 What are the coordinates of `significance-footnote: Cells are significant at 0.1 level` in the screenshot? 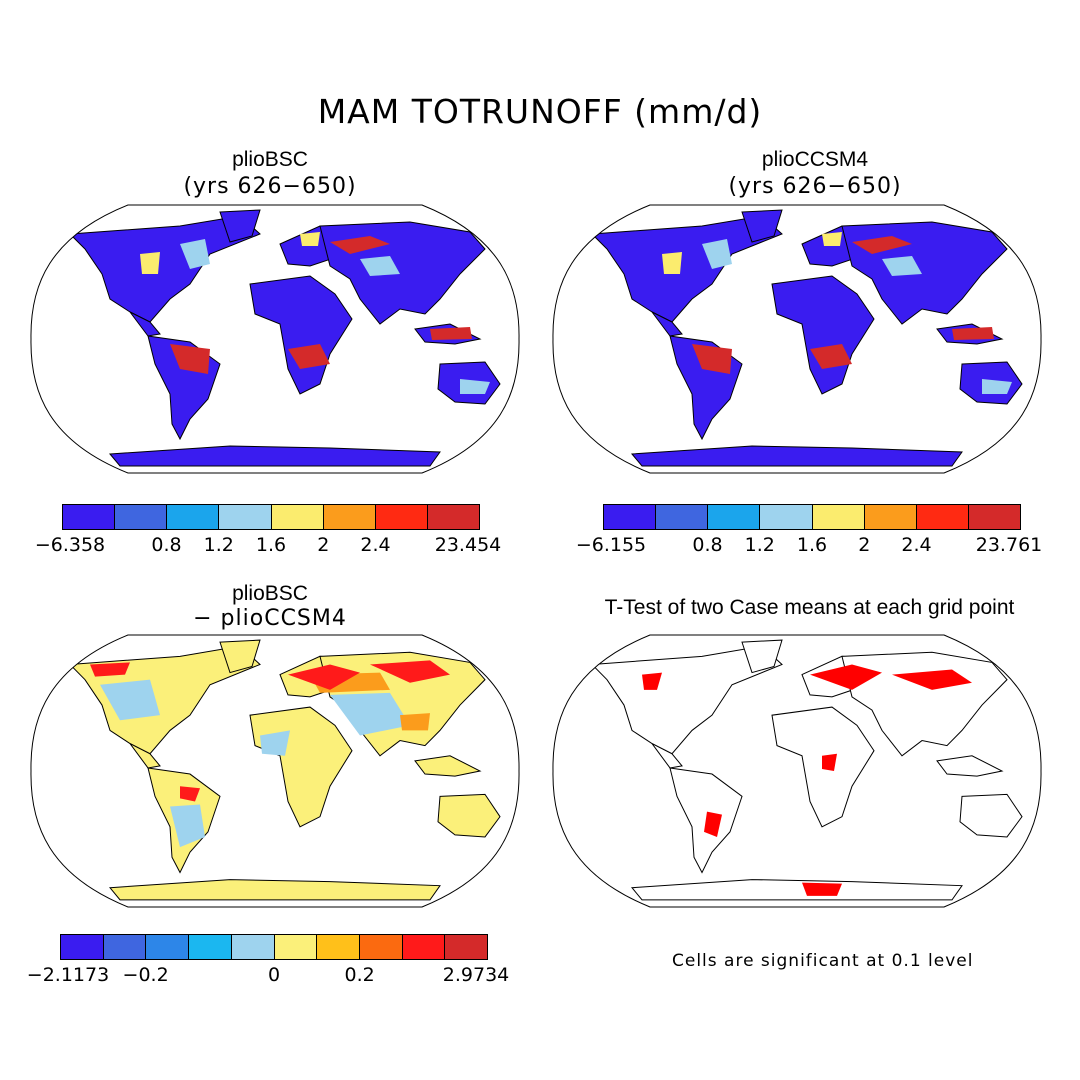 It's located at (823, 961).